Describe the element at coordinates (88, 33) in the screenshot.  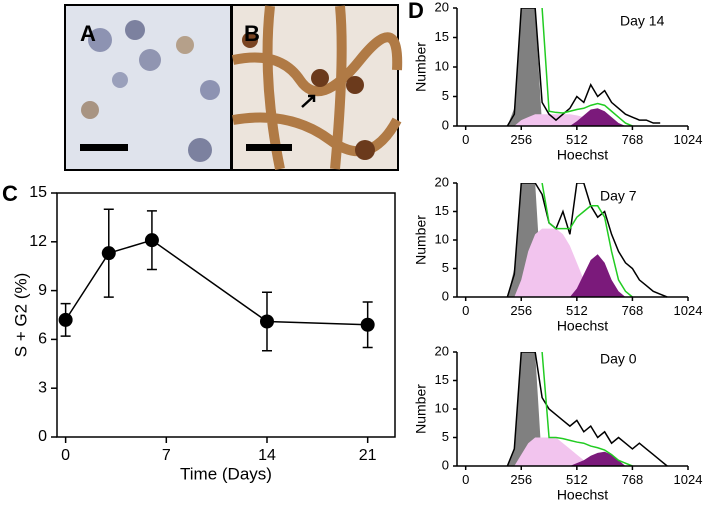
I see `panel-label: A` at that location.